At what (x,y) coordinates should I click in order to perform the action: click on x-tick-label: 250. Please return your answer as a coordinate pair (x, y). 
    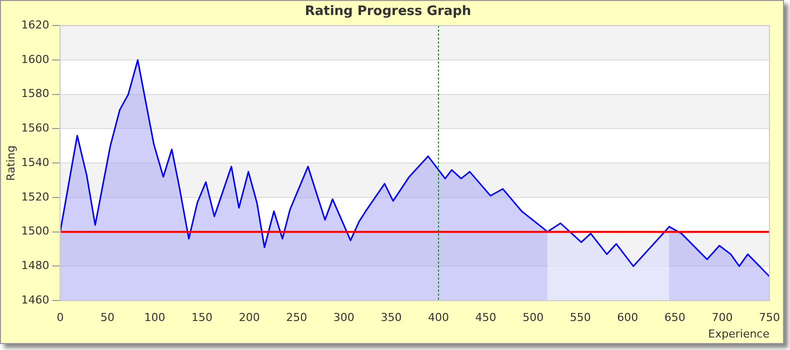
    Looking at the image, I should click on (297, 317).